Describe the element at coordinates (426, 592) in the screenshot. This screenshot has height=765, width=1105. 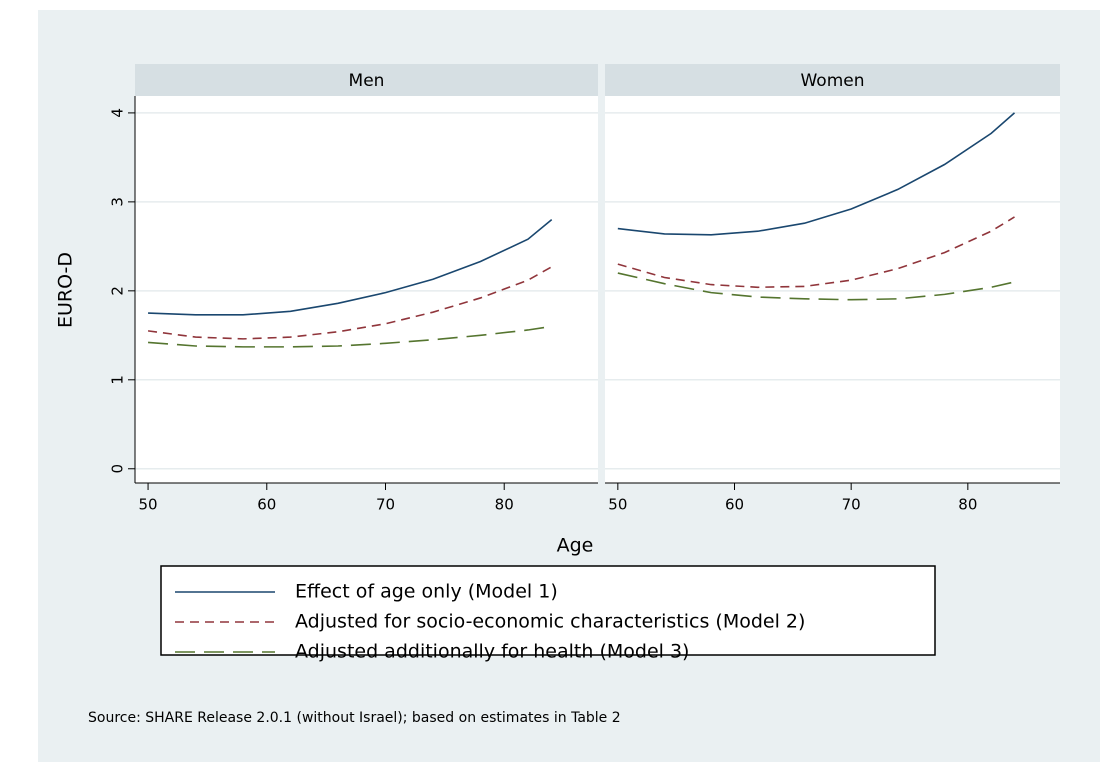
I see `legend-label: Effect of age only (Model 1)` at that location.